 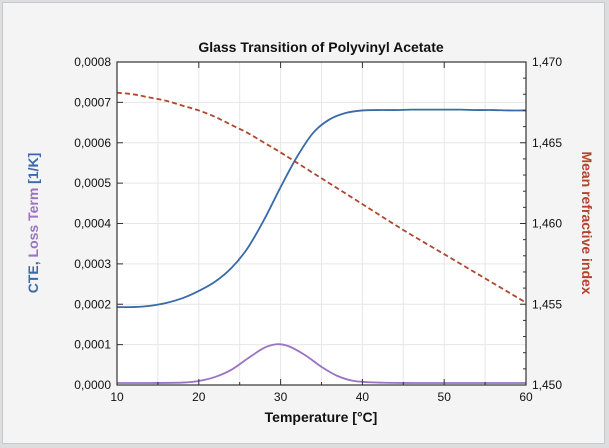 I want to click on y-tick-label: 0,0006, so click(x=92, y=143).